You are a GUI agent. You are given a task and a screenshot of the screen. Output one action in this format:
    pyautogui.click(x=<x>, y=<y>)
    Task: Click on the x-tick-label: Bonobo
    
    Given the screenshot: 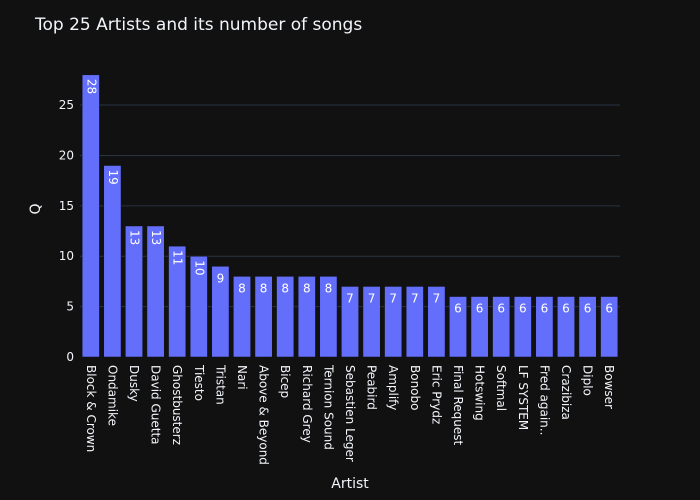 What is the action you would take?
    pyautogui.click(x=415, y=387)
    